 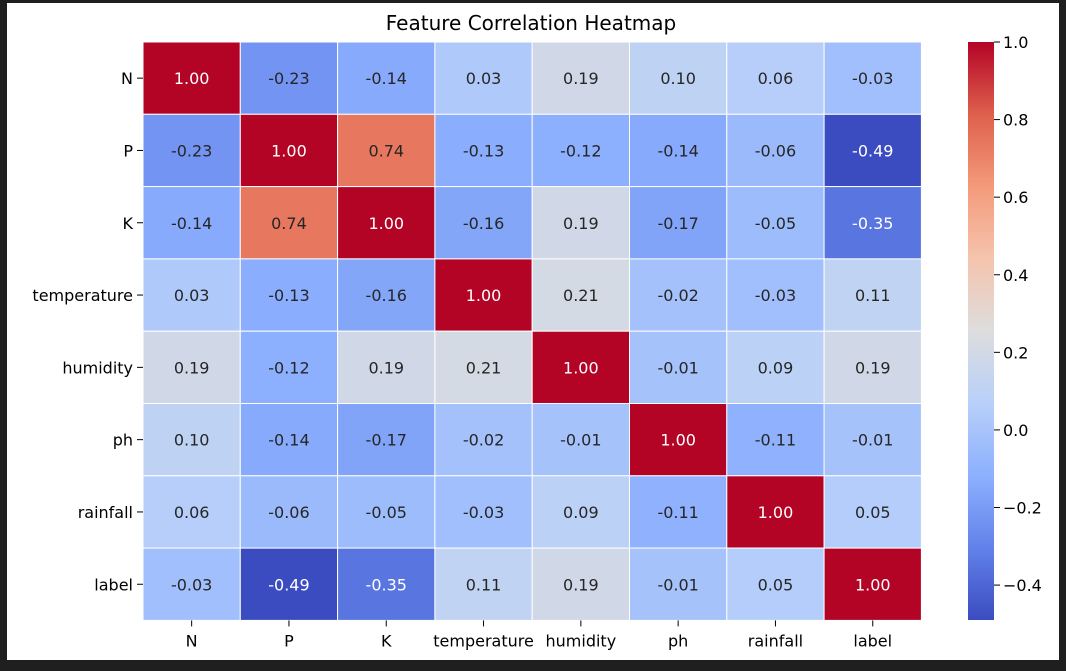 What do you see at coordinates (483, 640) in the screenshot?
I see `x-tick-label: temperature` at bounding box center [483, 640].